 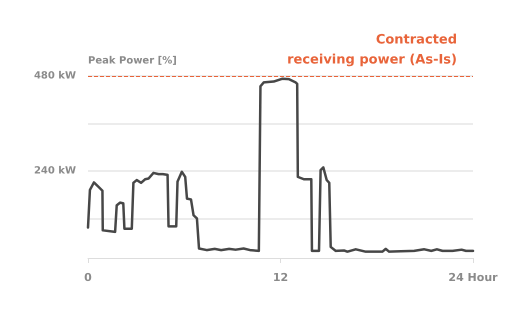 I want to click on y-axis-title: Peak Power [%], so click(x=132, y=61).